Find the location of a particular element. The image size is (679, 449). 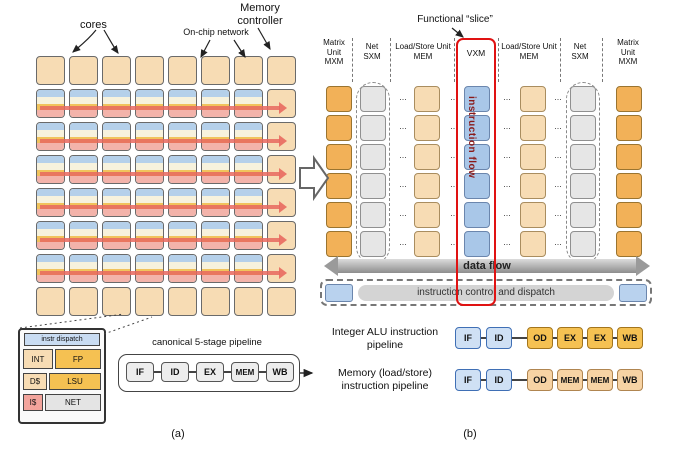

header-net-left: Net SXM is located at coordinates (372, 51).